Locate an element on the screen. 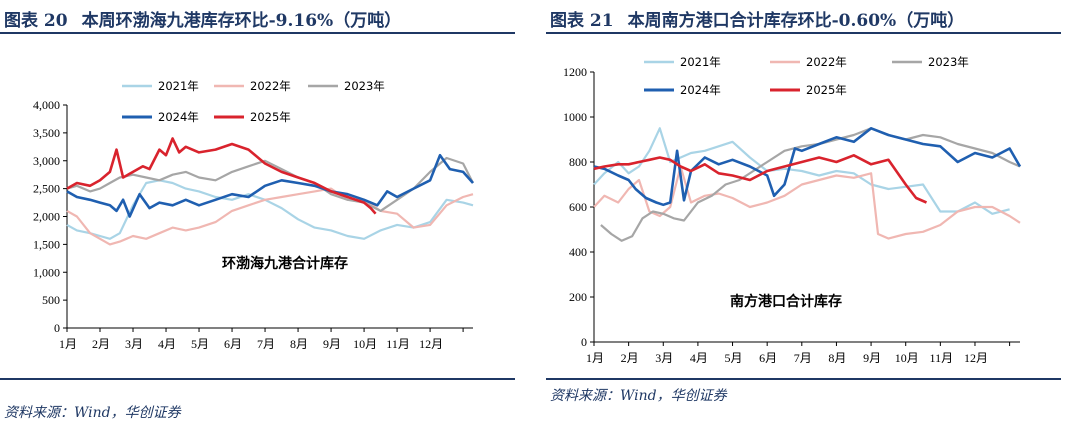  y-tick-label: 500 is located at coordinates (51, 300).